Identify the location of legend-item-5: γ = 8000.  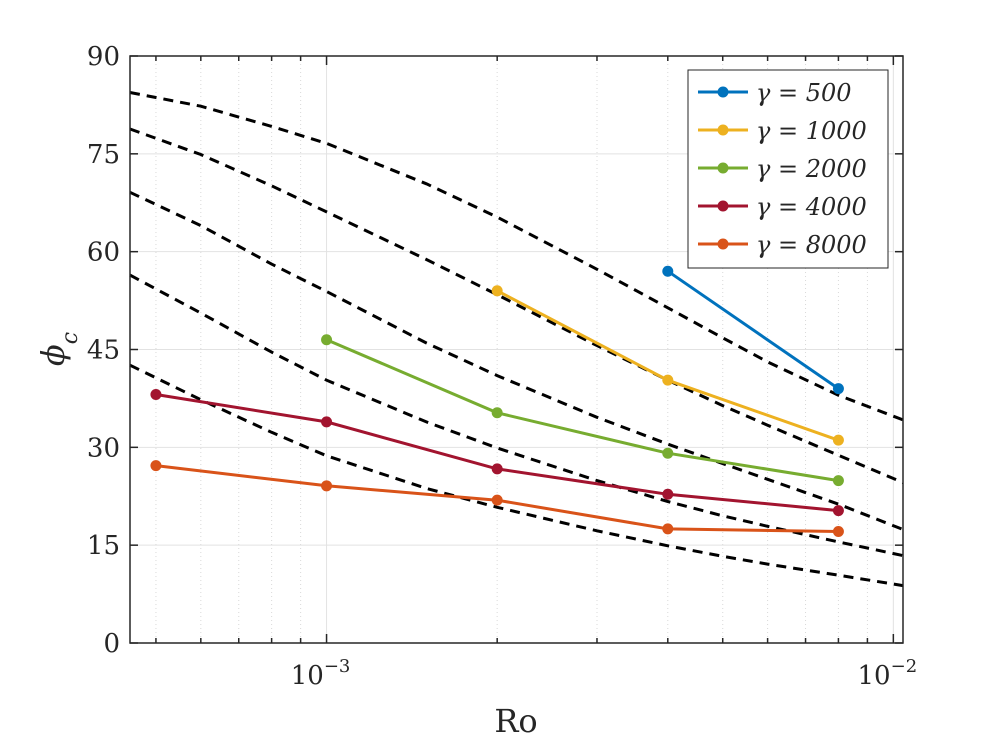
(782, 245).